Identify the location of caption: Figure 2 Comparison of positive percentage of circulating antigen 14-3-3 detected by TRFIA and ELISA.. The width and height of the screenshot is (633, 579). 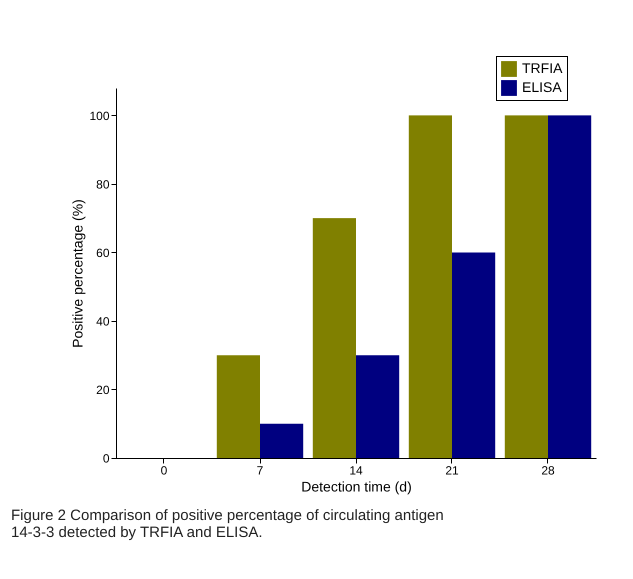
(227, 524).